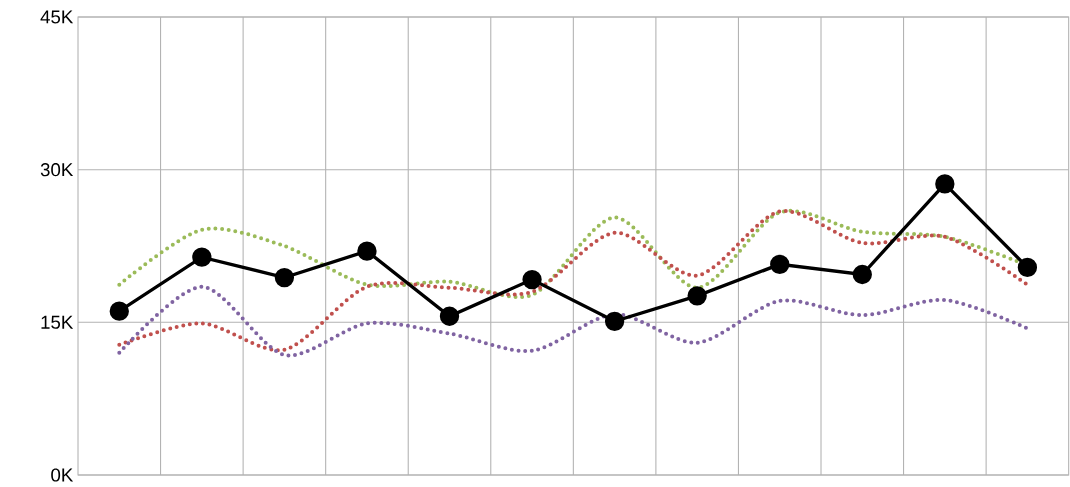 The width and height of the screenshot is (1070, 487). I want to click on y-tick-label: 0K, so click(62, 475).